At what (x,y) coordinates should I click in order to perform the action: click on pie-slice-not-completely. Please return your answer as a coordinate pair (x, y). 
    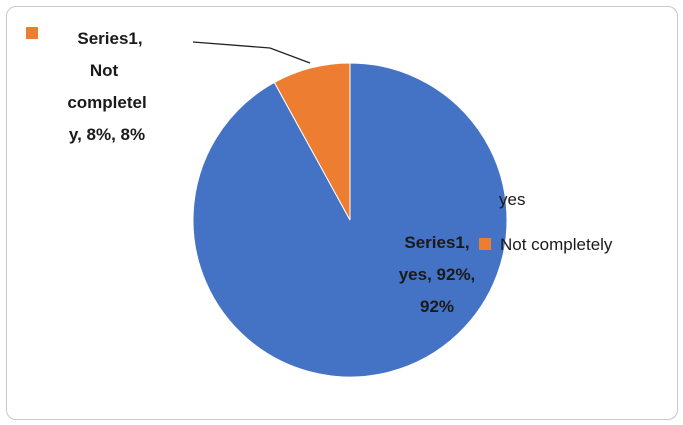
    Looking at the image, I should click on (312, 141).